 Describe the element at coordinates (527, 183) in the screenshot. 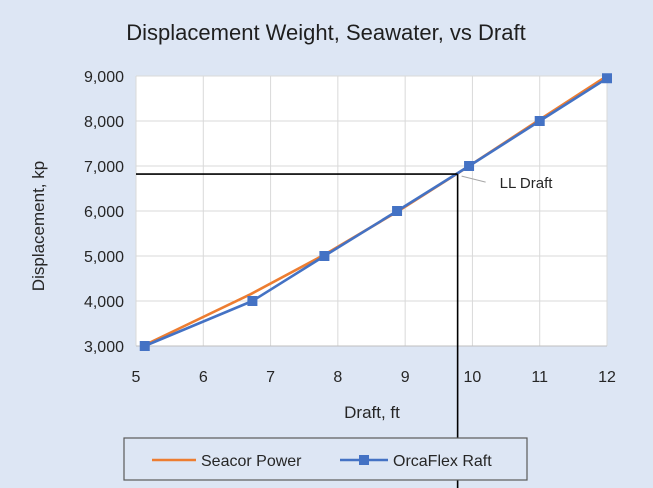

I see `annotation-label: LL Draft` at that location.